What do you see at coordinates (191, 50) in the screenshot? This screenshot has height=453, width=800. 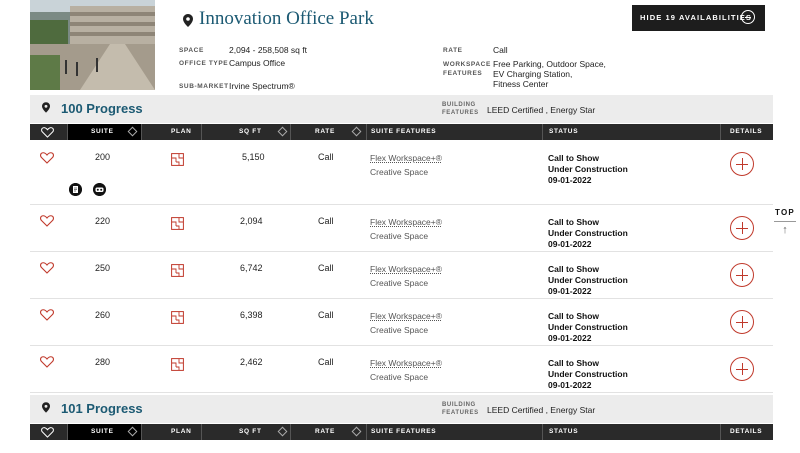 I see `space-label: SPACE` at bounding box center [191, 50].